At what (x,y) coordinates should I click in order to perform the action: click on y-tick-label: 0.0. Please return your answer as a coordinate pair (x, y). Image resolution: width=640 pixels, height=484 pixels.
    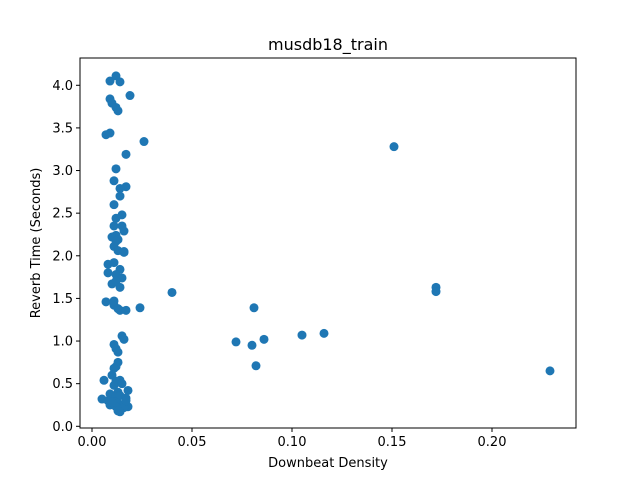
    Looking at the image, I should click on (62, 427).